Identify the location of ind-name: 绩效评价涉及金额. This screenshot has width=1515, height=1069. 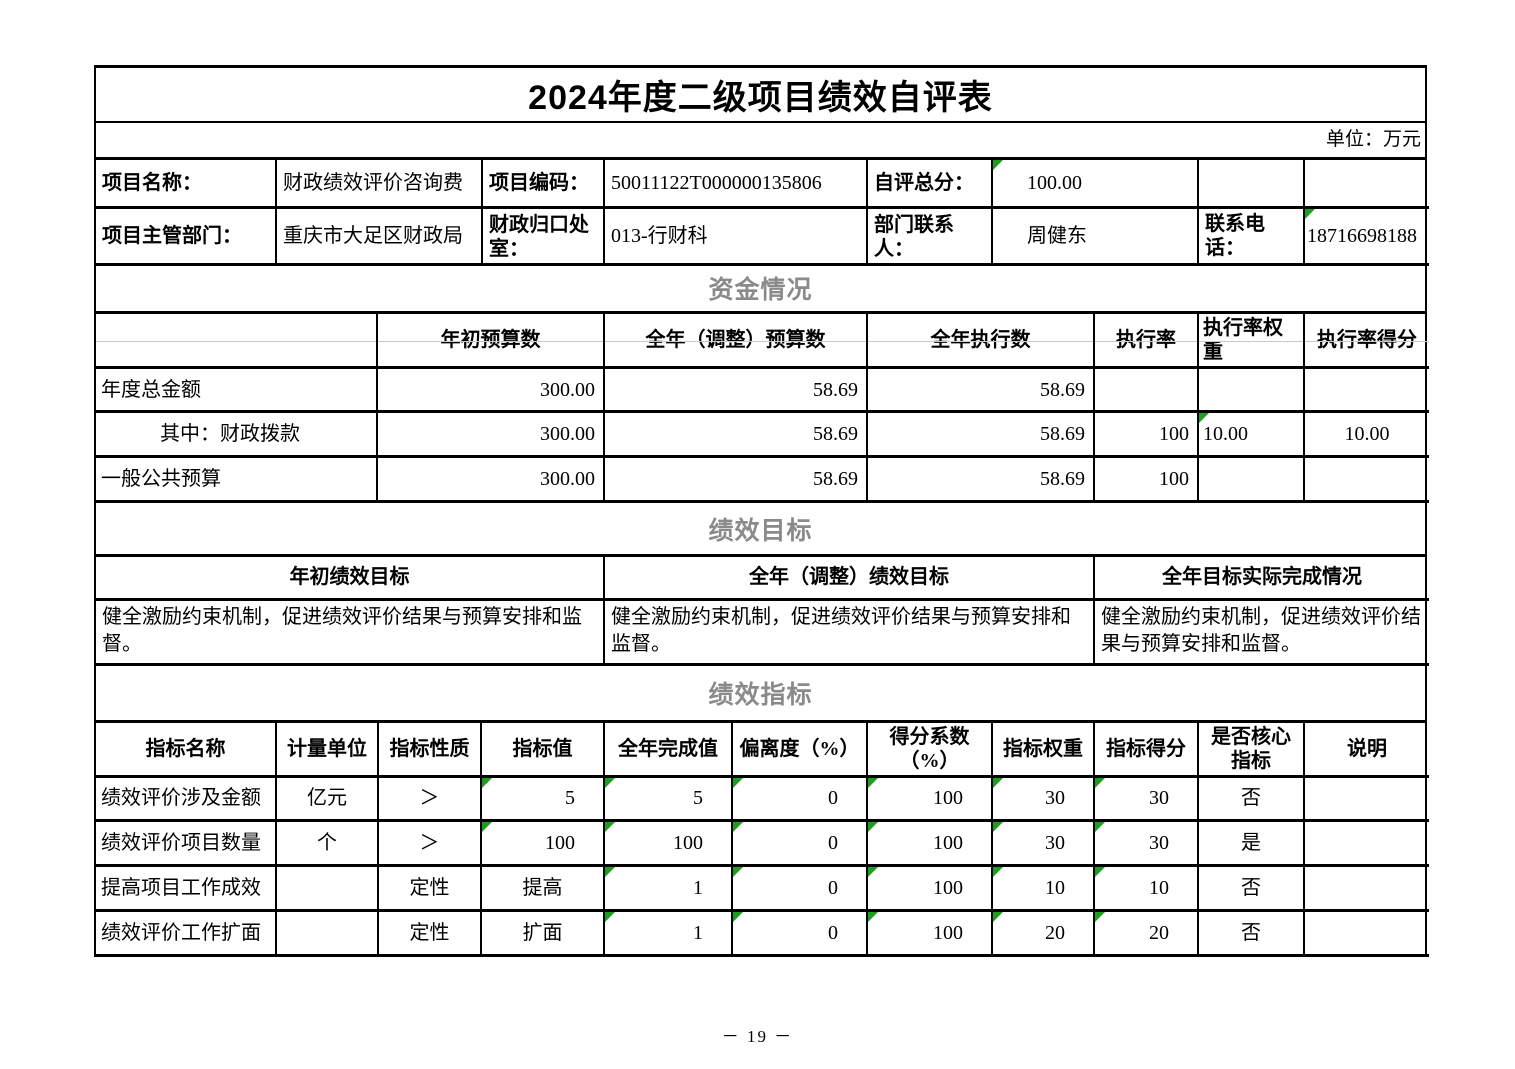
(186, 799).